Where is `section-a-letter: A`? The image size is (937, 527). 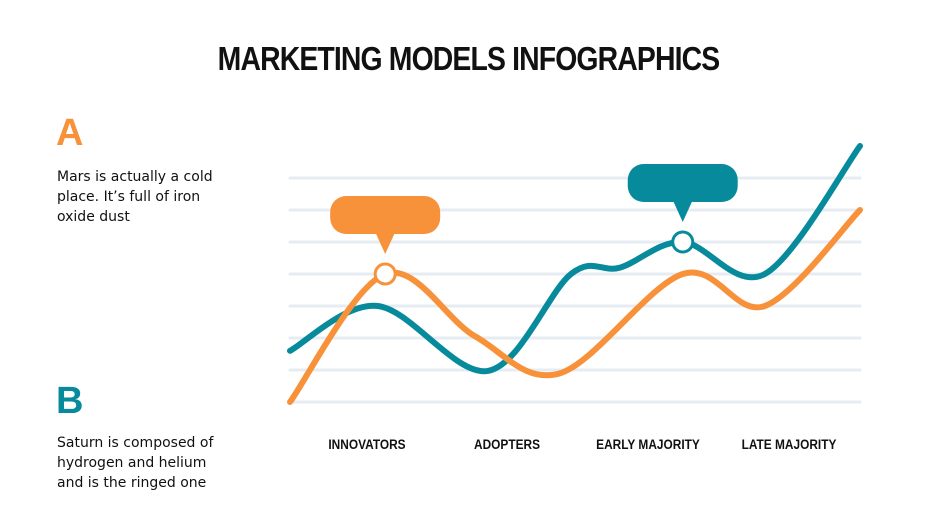
section-a-letter: A is located at coordinates (70, 133).